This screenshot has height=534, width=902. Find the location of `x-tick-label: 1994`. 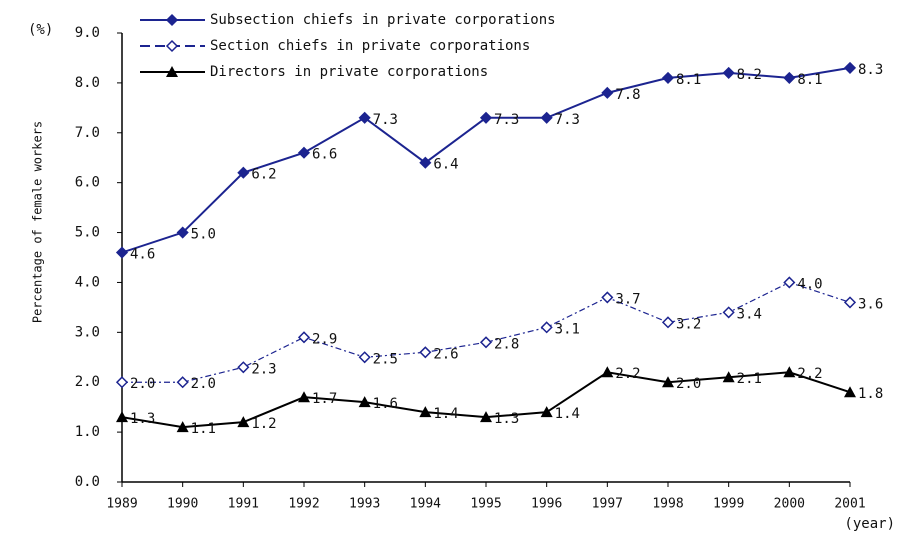

x-tick-label: 1994 is located at coordinates (425, 504).